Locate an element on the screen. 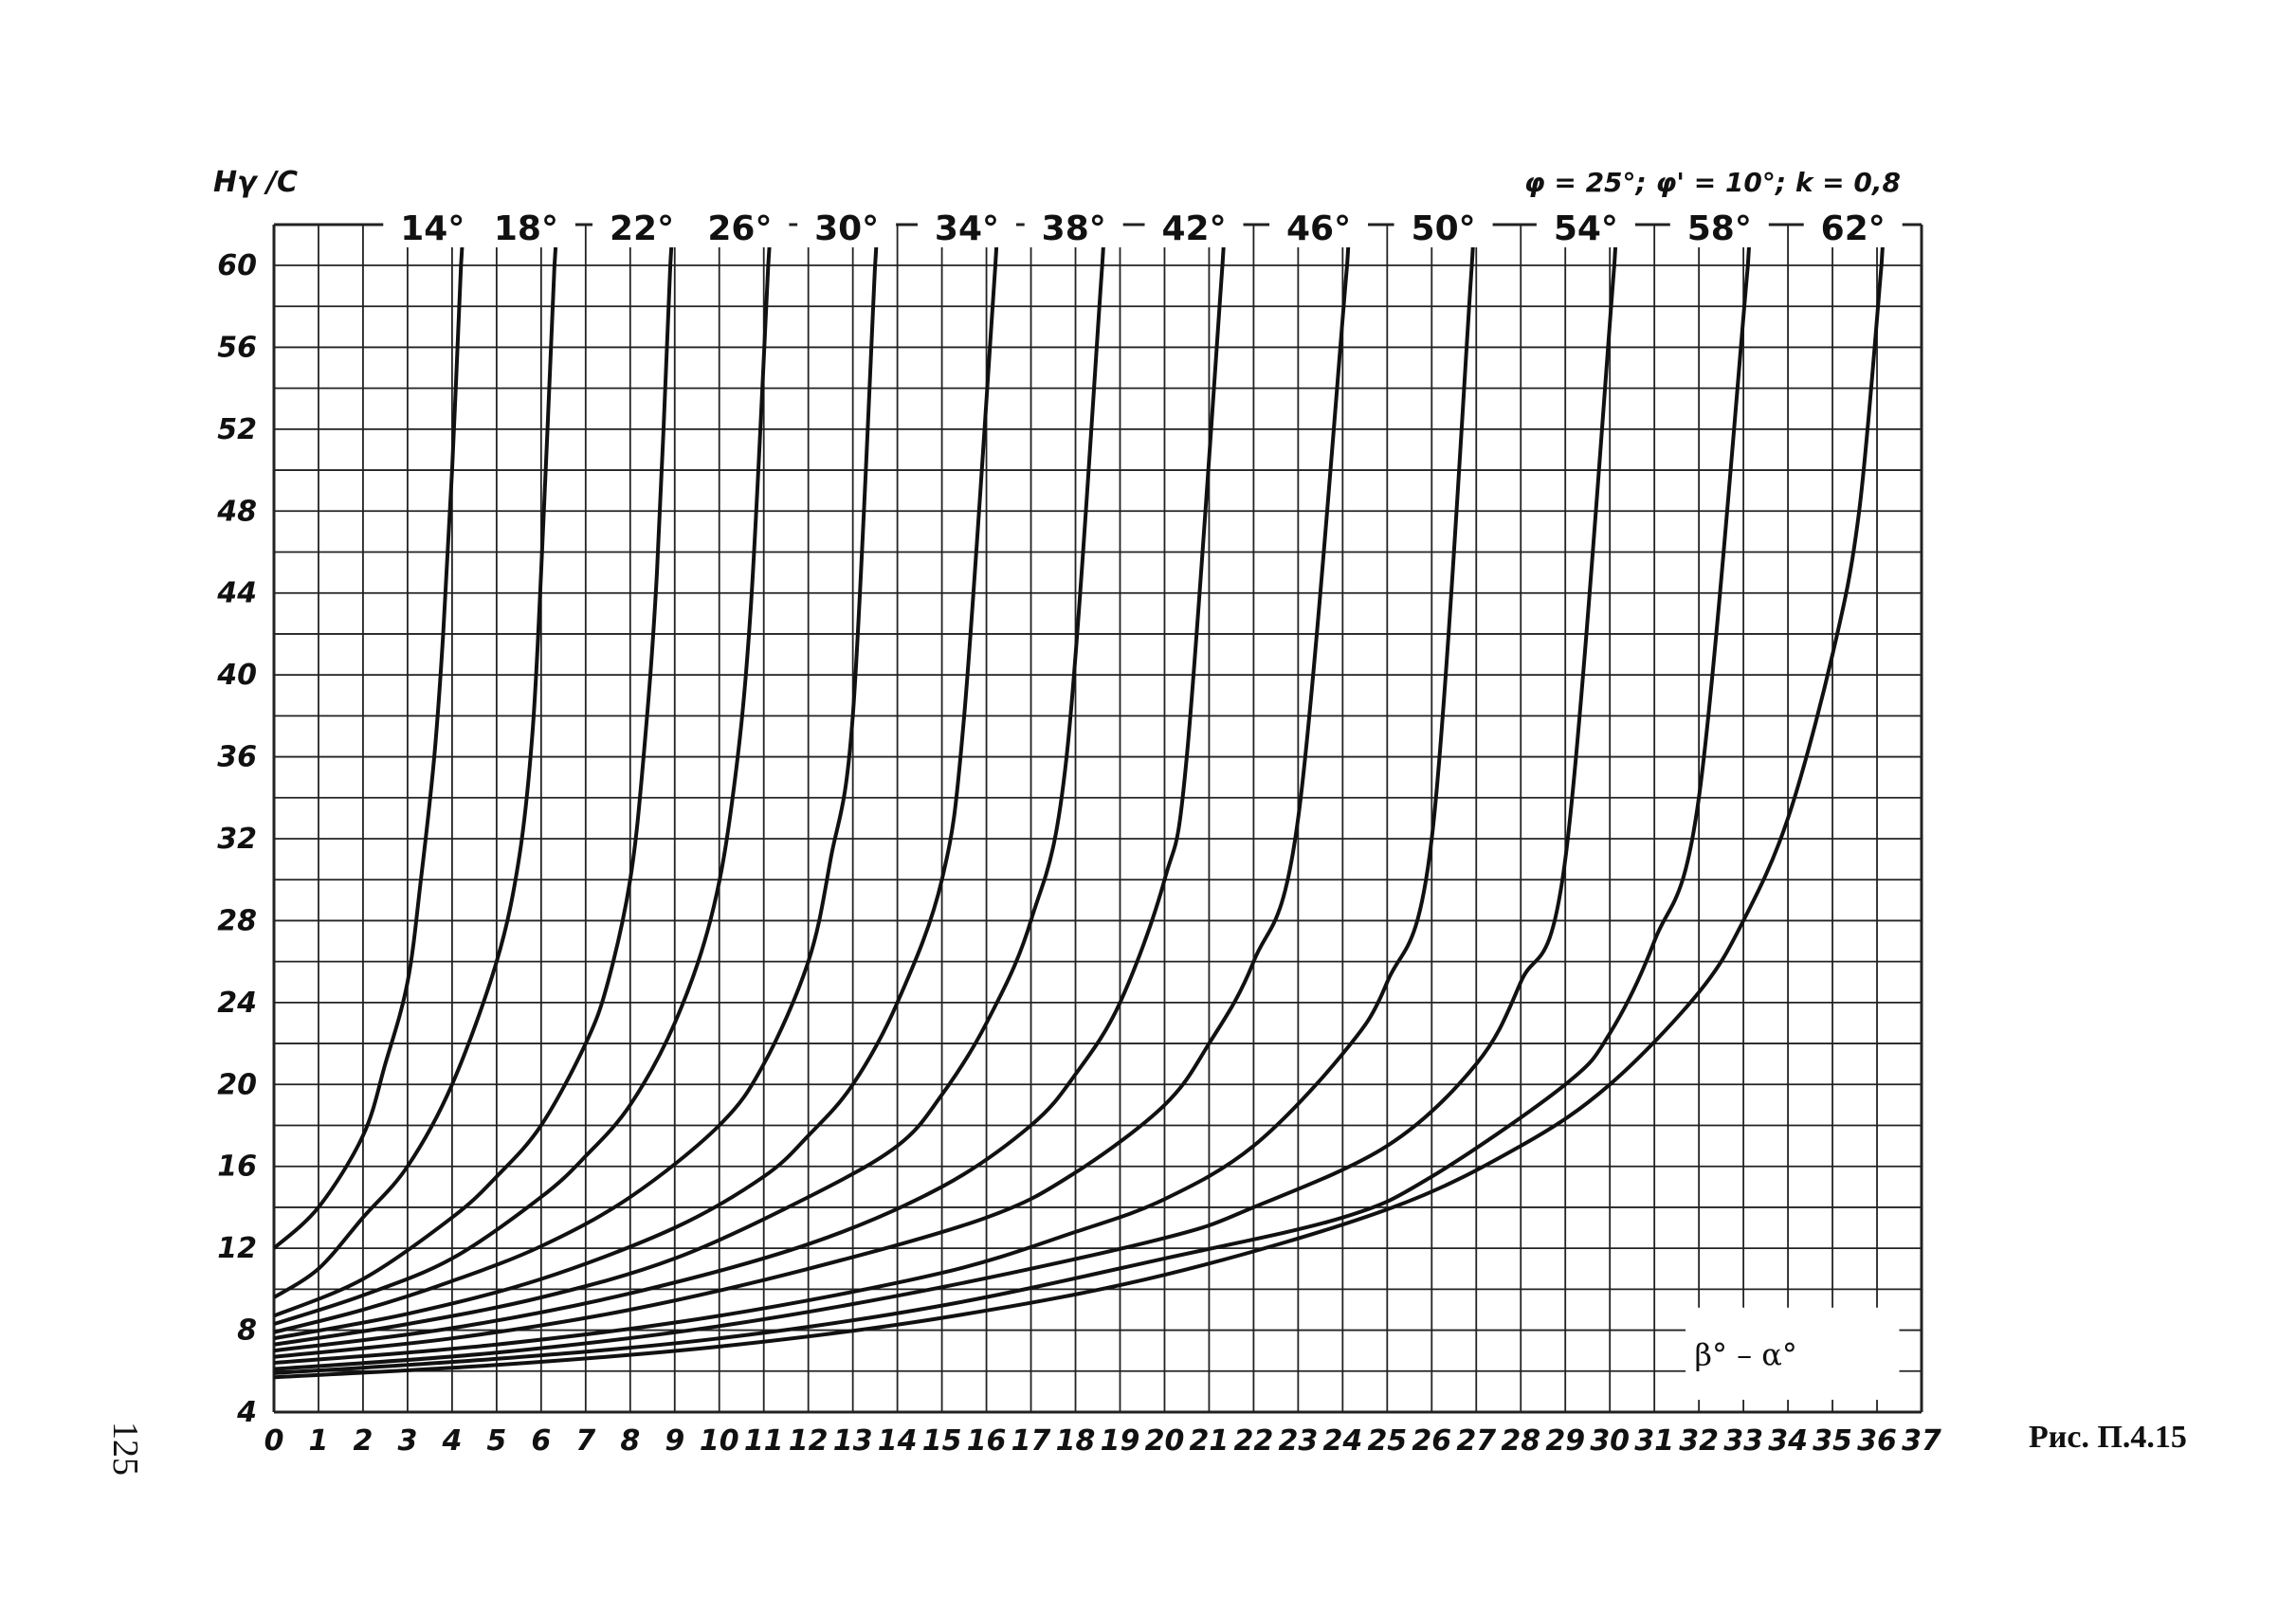  y-tick-label: 4 is located at coordinates (247, 1412).